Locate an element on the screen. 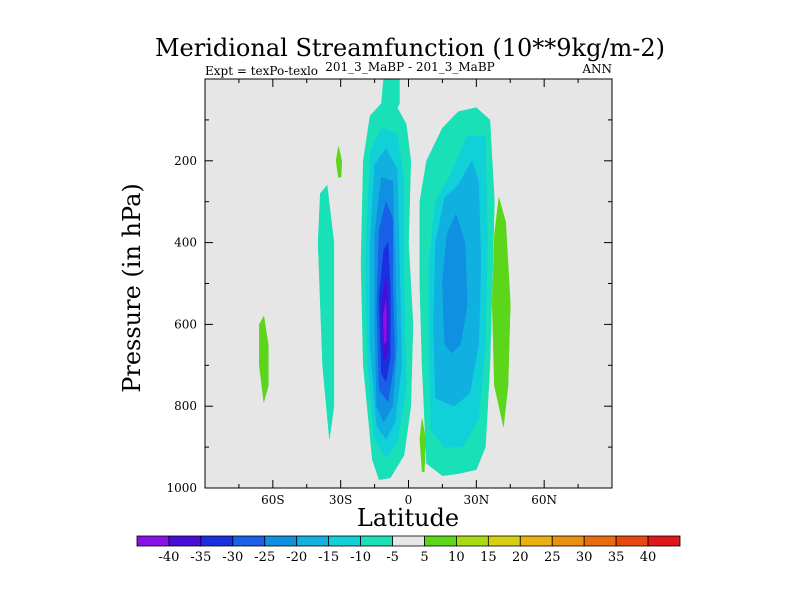 The height and width of the screenshot is (600, 800). x-axis-label: Latitude is located at coordinates (408, 518).